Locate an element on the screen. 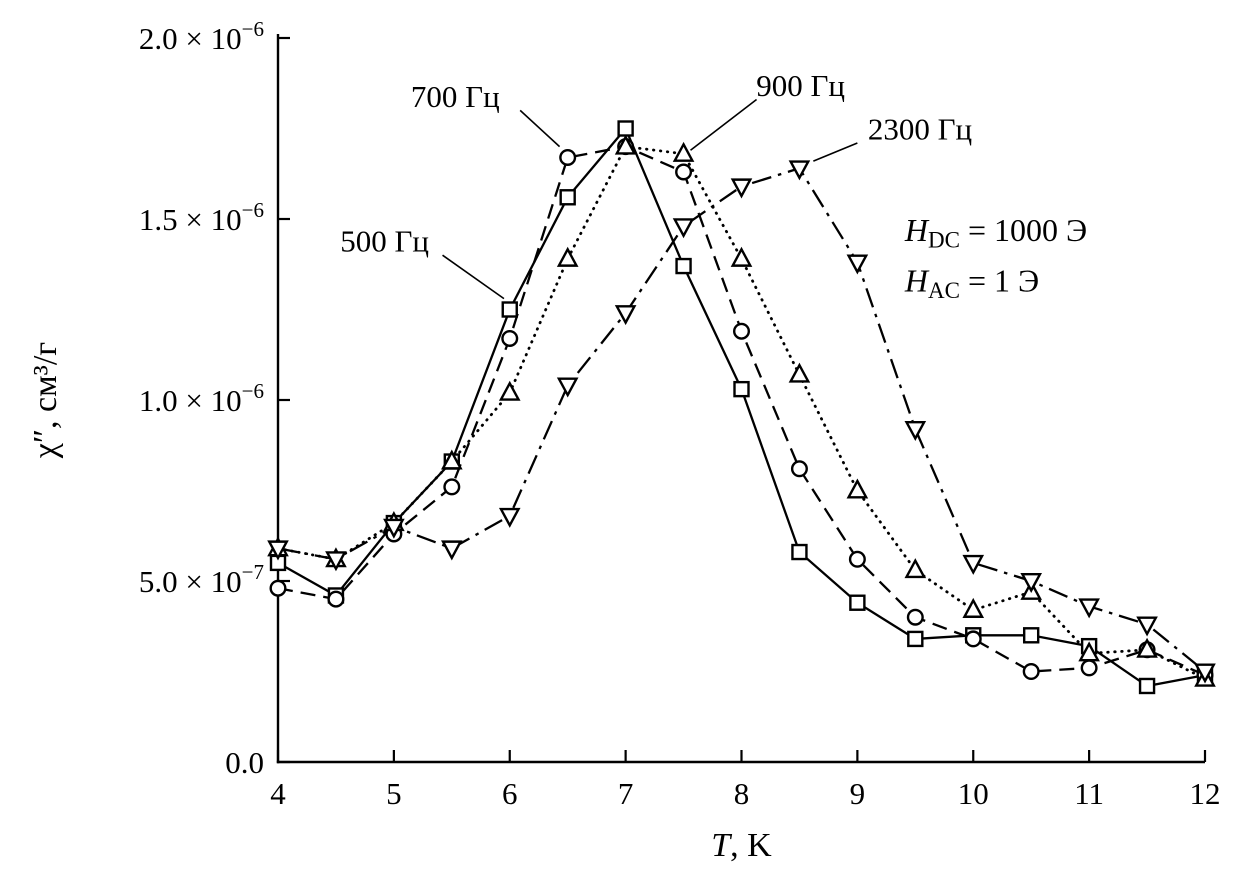 Image resolution: width=1241 pixels, height=882 pixels. x-tick-label: 5 is located at coordinates (394, 793).